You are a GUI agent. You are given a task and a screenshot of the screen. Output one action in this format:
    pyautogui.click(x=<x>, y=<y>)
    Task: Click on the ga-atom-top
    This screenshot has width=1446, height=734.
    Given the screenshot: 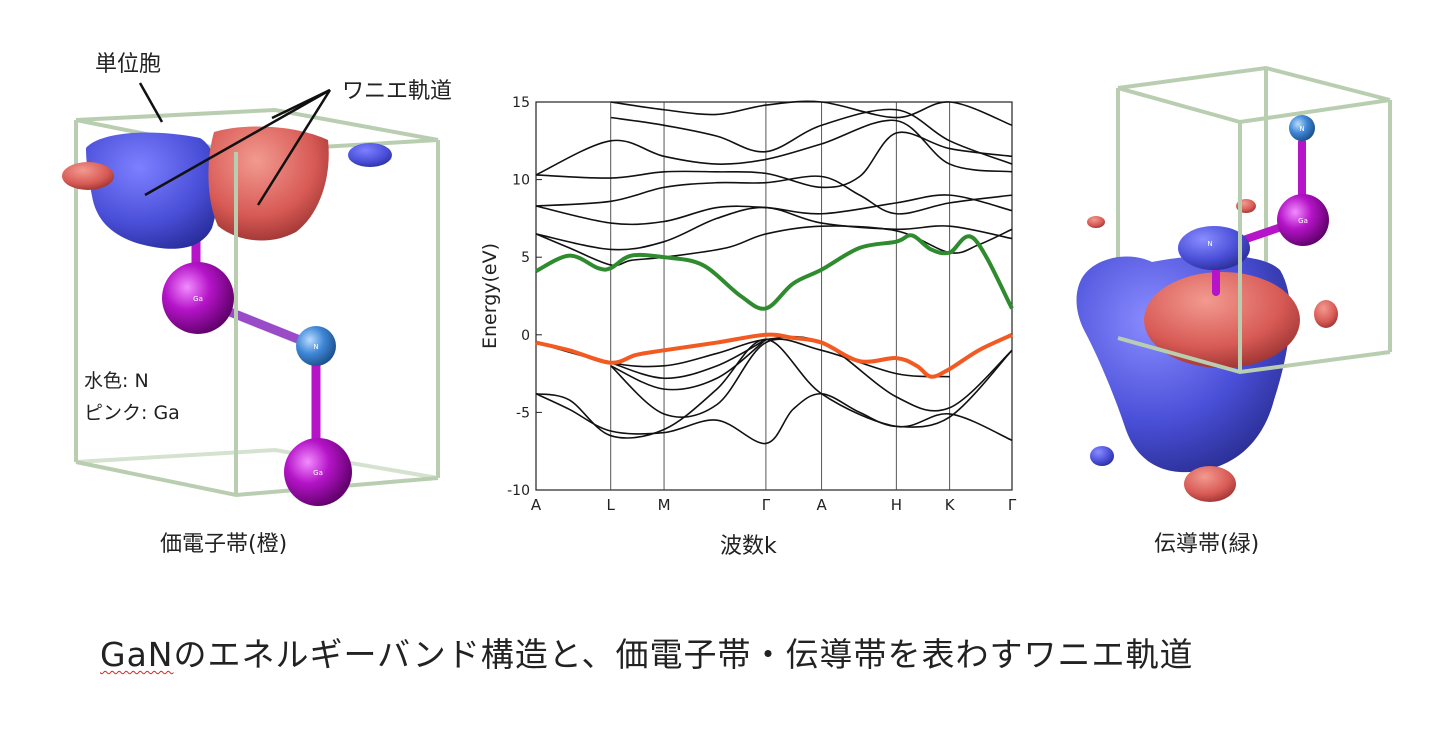 What is the action you would take?
    pyautogui.click(x=198, y=298)
    